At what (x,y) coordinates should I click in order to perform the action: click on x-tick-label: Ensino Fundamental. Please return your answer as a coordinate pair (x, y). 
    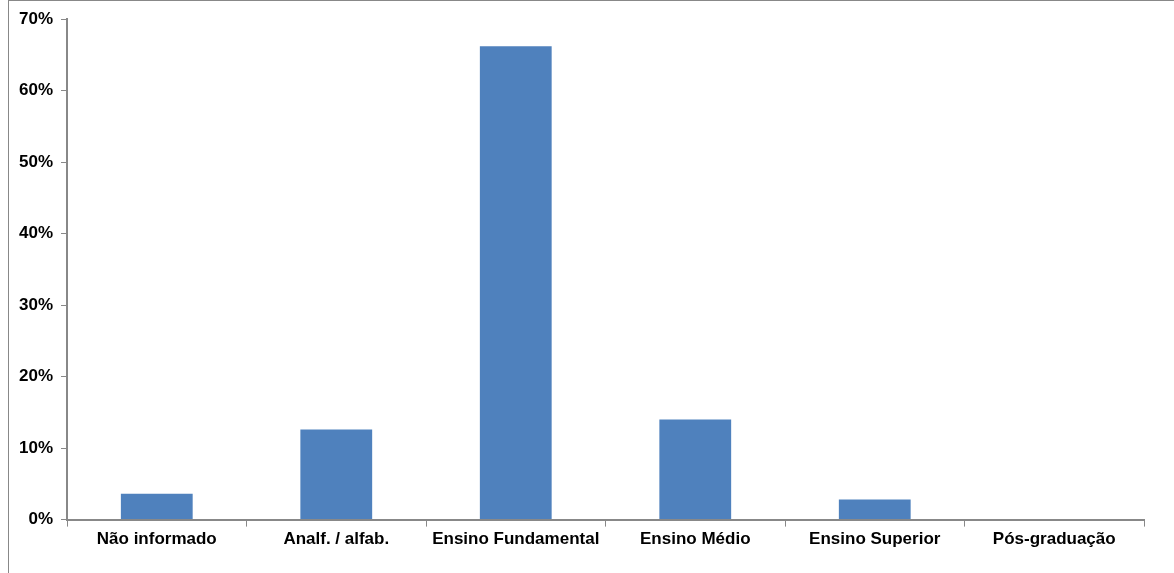
    Looking at the image, I should click on (516, 539).